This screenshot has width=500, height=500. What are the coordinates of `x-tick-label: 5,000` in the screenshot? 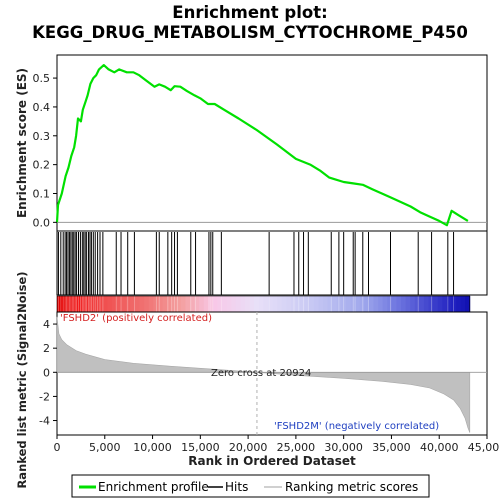 It's located at (105, 447).